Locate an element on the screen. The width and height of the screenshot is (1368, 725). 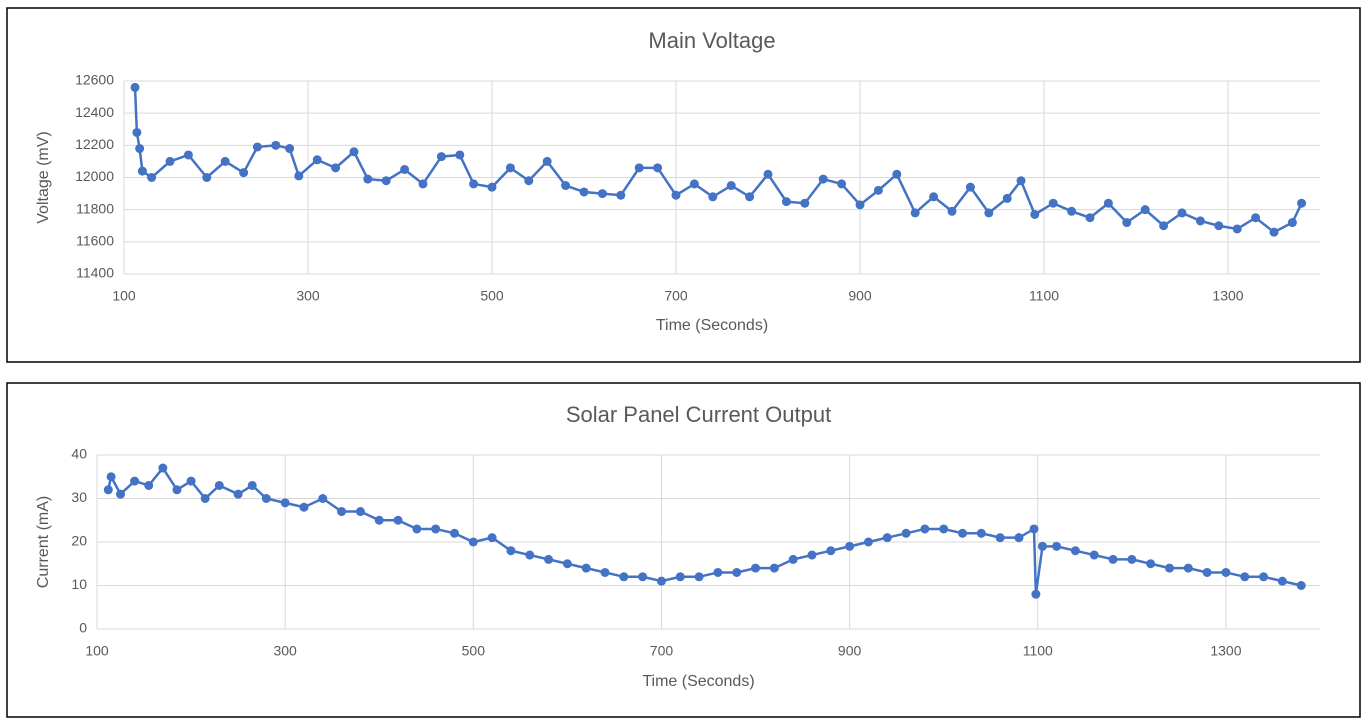
y-tick-label: 11400 is located at coordinates (95, 273).